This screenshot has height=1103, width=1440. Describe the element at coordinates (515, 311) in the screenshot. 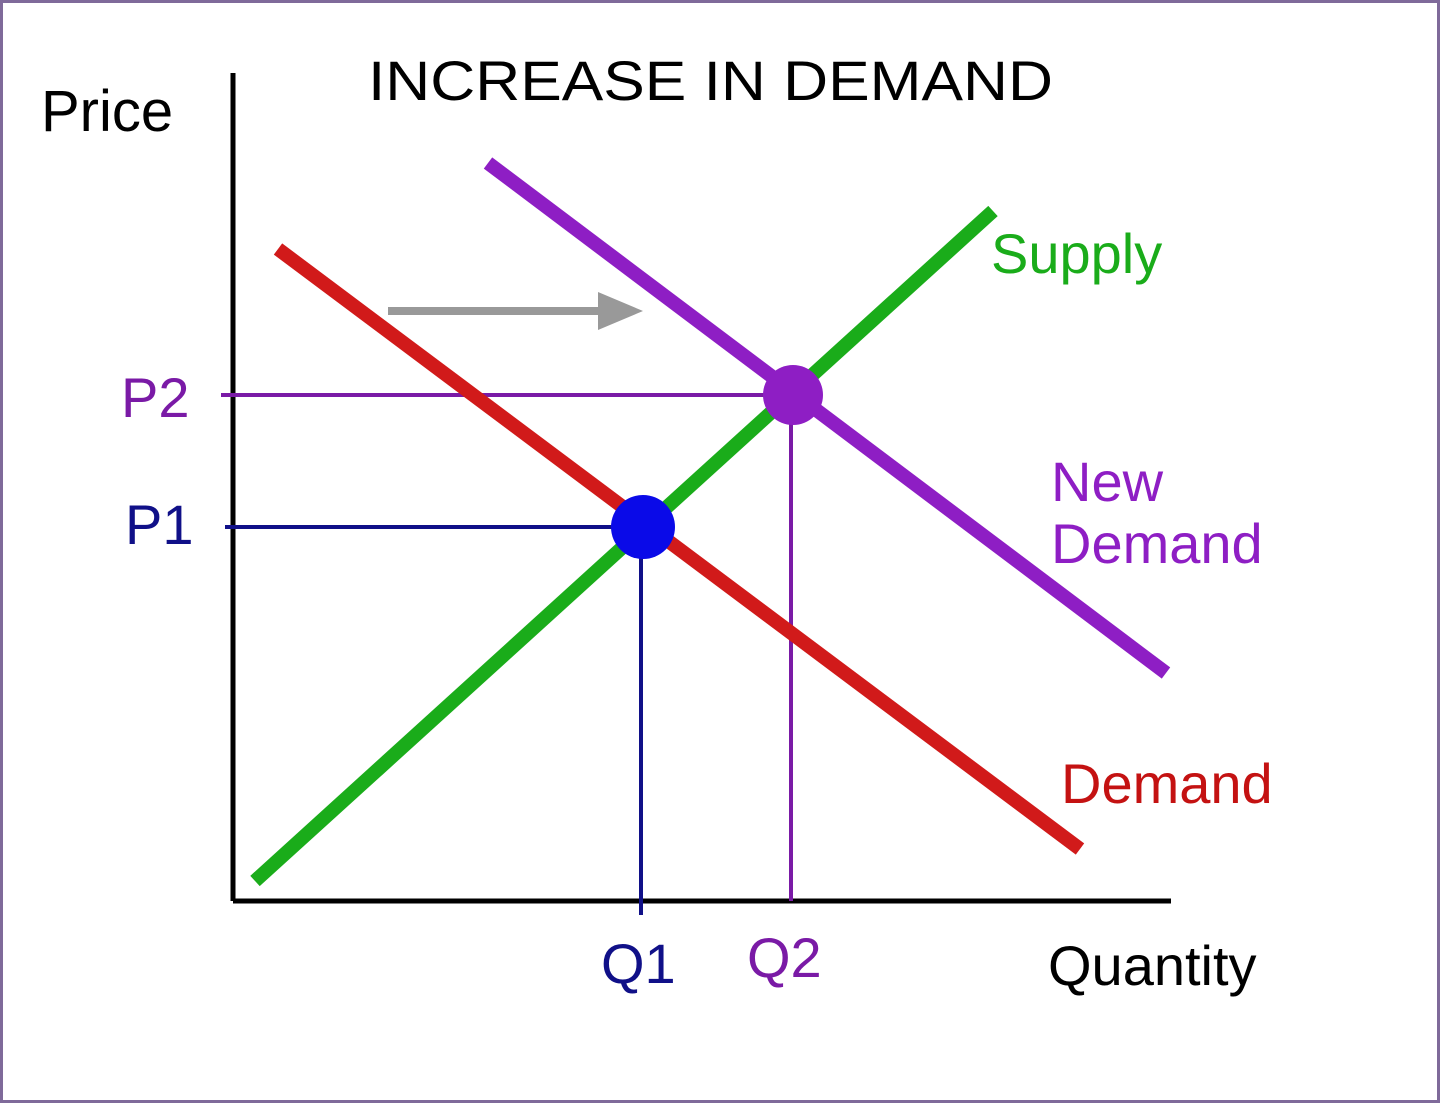

I see `right-arrow-icon` at that location.